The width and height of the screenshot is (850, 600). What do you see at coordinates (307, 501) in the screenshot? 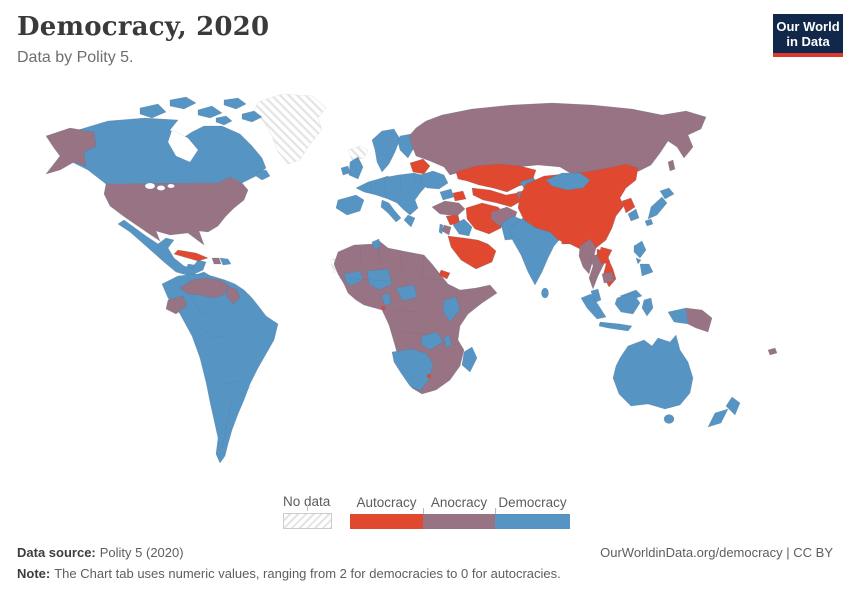
I see `legend-no-data-label: No data` at bounding box center [307, 501].